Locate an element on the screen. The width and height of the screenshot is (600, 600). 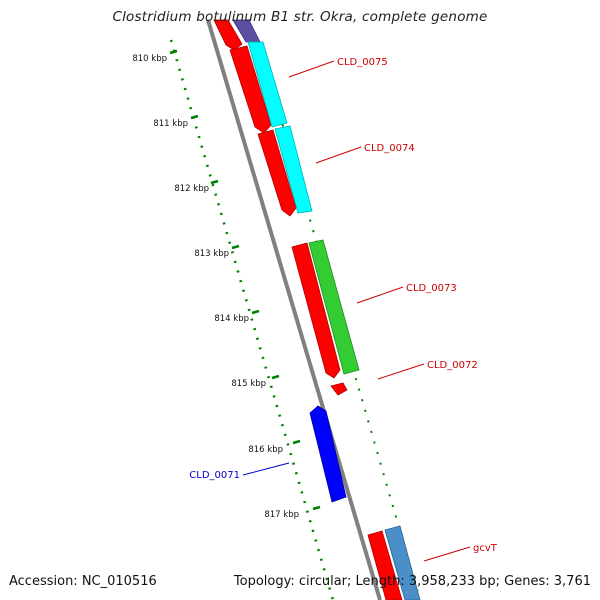
tick-label-816: 816 kbp is located at coordinates (265, 450).